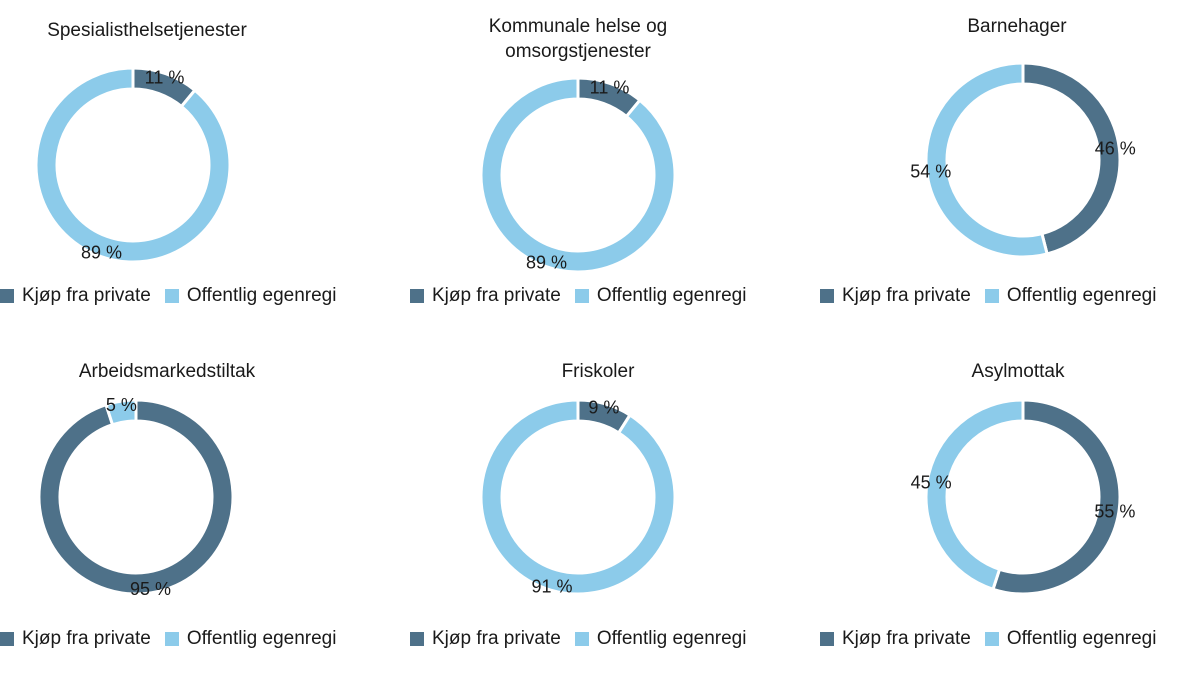 Image resolution: width=1200 pixels, height=673 pixels. I want to click on chart-title-line: Barnehager, so click(1017, 26).